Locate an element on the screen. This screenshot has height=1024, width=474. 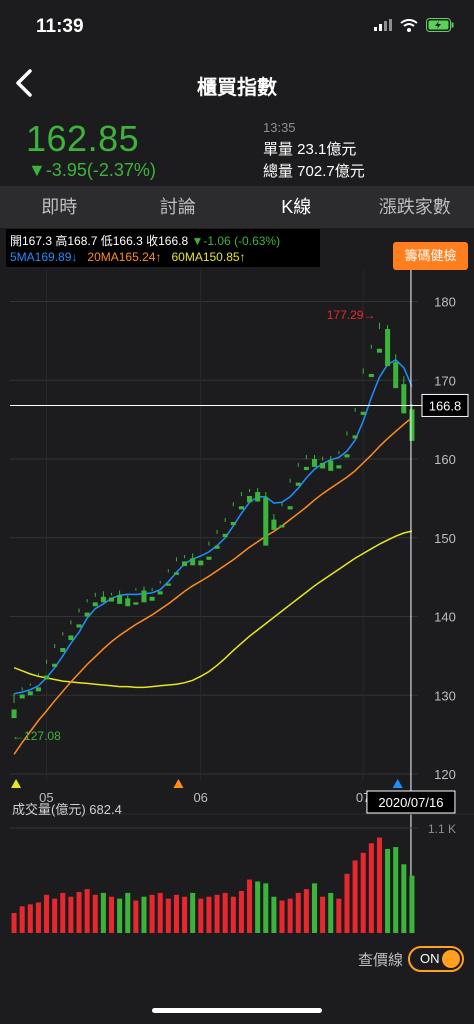
chip-check-button: 籌碼健檢 is located at coordinates (430, 256).